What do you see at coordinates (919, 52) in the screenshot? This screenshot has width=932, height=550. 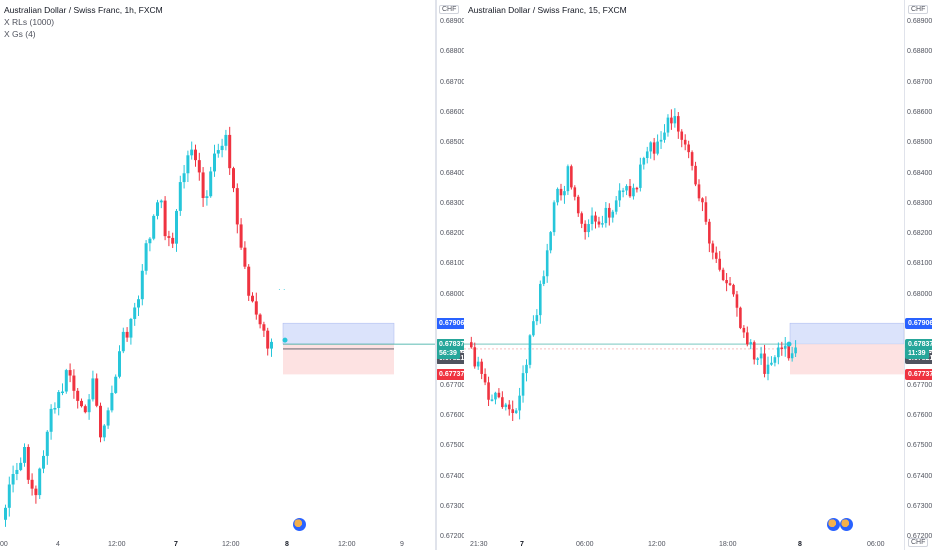 I see `price-tick-label: 0.68800` at bounding box center [919, 52].